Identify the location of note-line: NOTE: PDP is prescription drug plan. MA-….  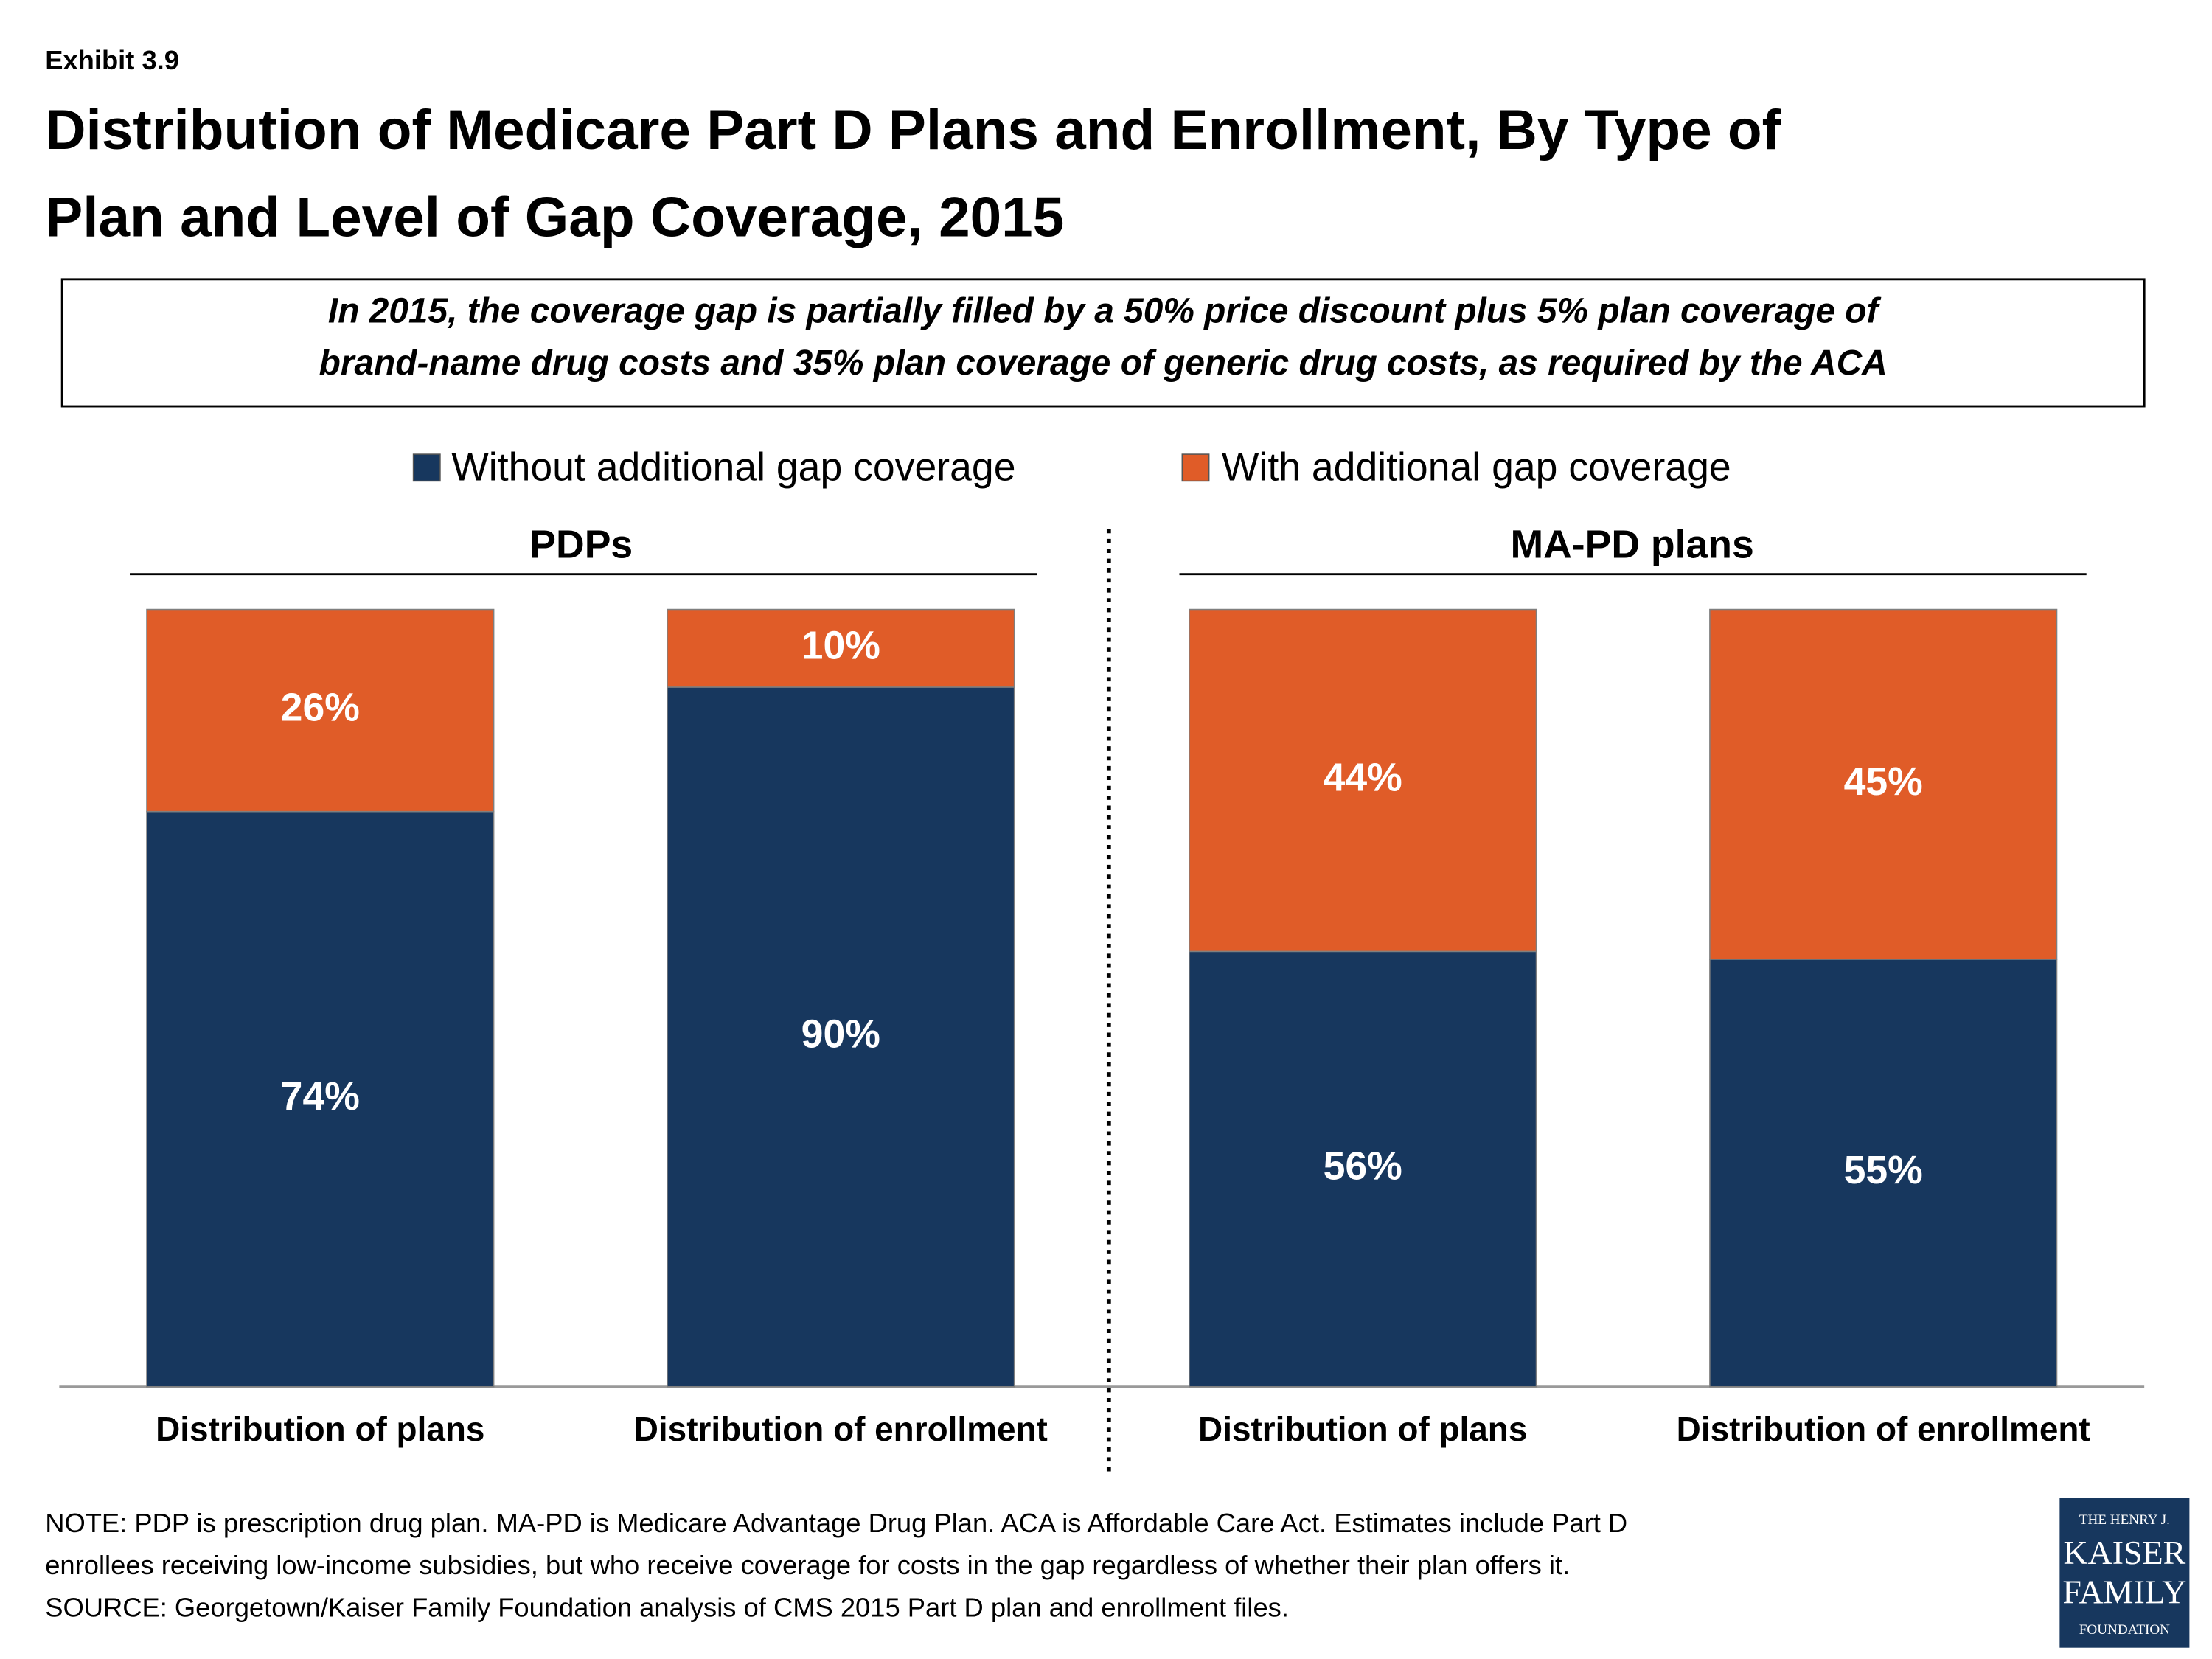
(836, 1523).